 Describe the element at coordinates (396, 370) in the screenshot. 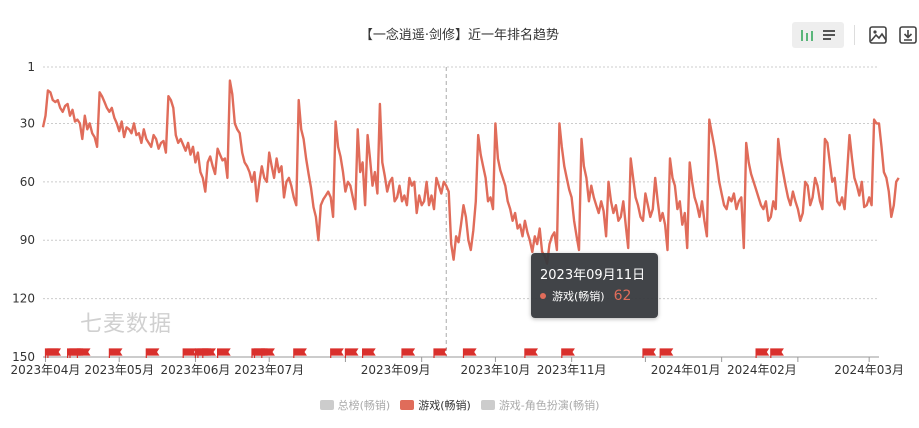

I see `x-tick-label: 2023年09月` at that location.